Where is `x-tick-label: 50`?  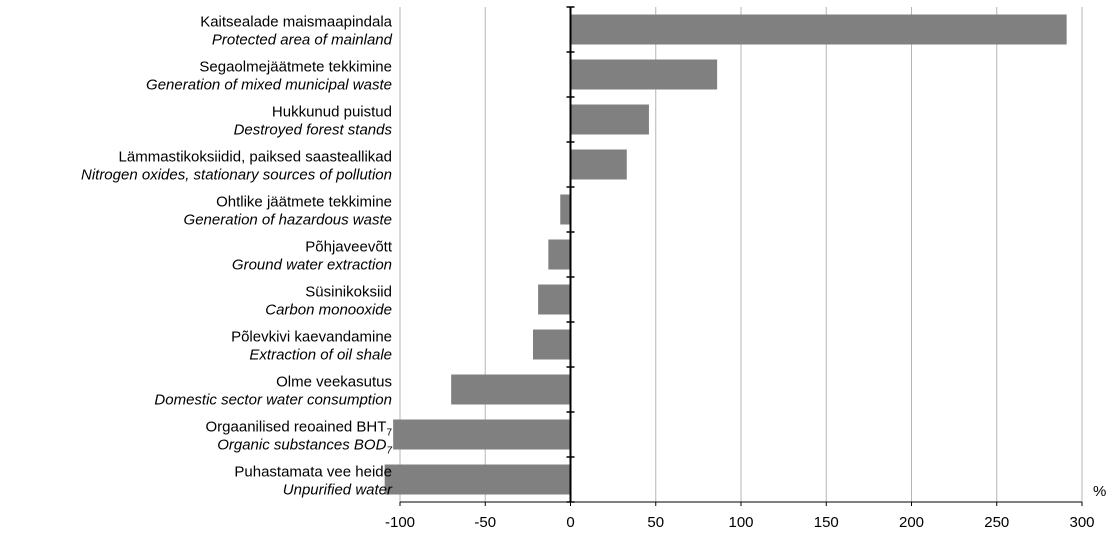 x-tick-label: 50 is located at coordinates (655, 522).